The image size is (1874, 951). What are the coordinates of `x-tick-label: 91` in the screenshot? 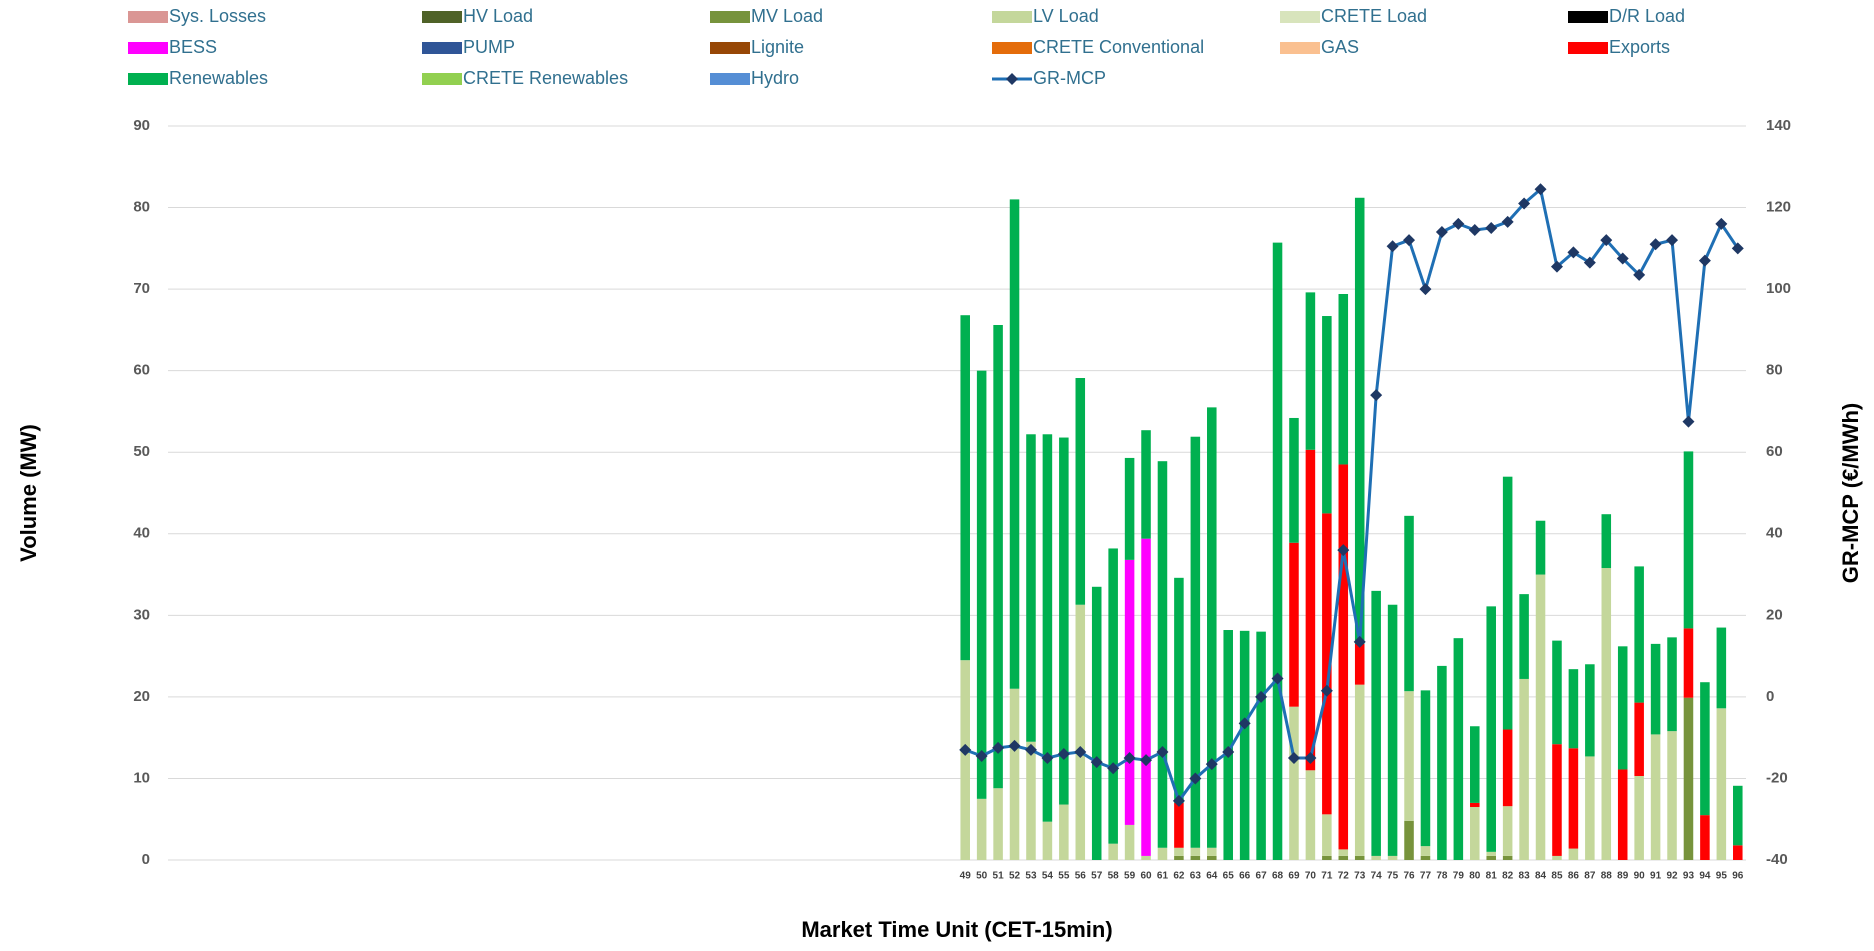 It's located at (1656, 876).